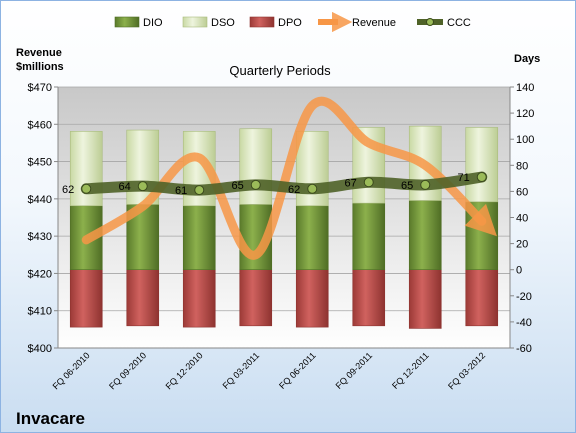 The height and width of the screenshot is (433, 576). I want to click on legend-swatch-ccc-marker, so click(430, 22).